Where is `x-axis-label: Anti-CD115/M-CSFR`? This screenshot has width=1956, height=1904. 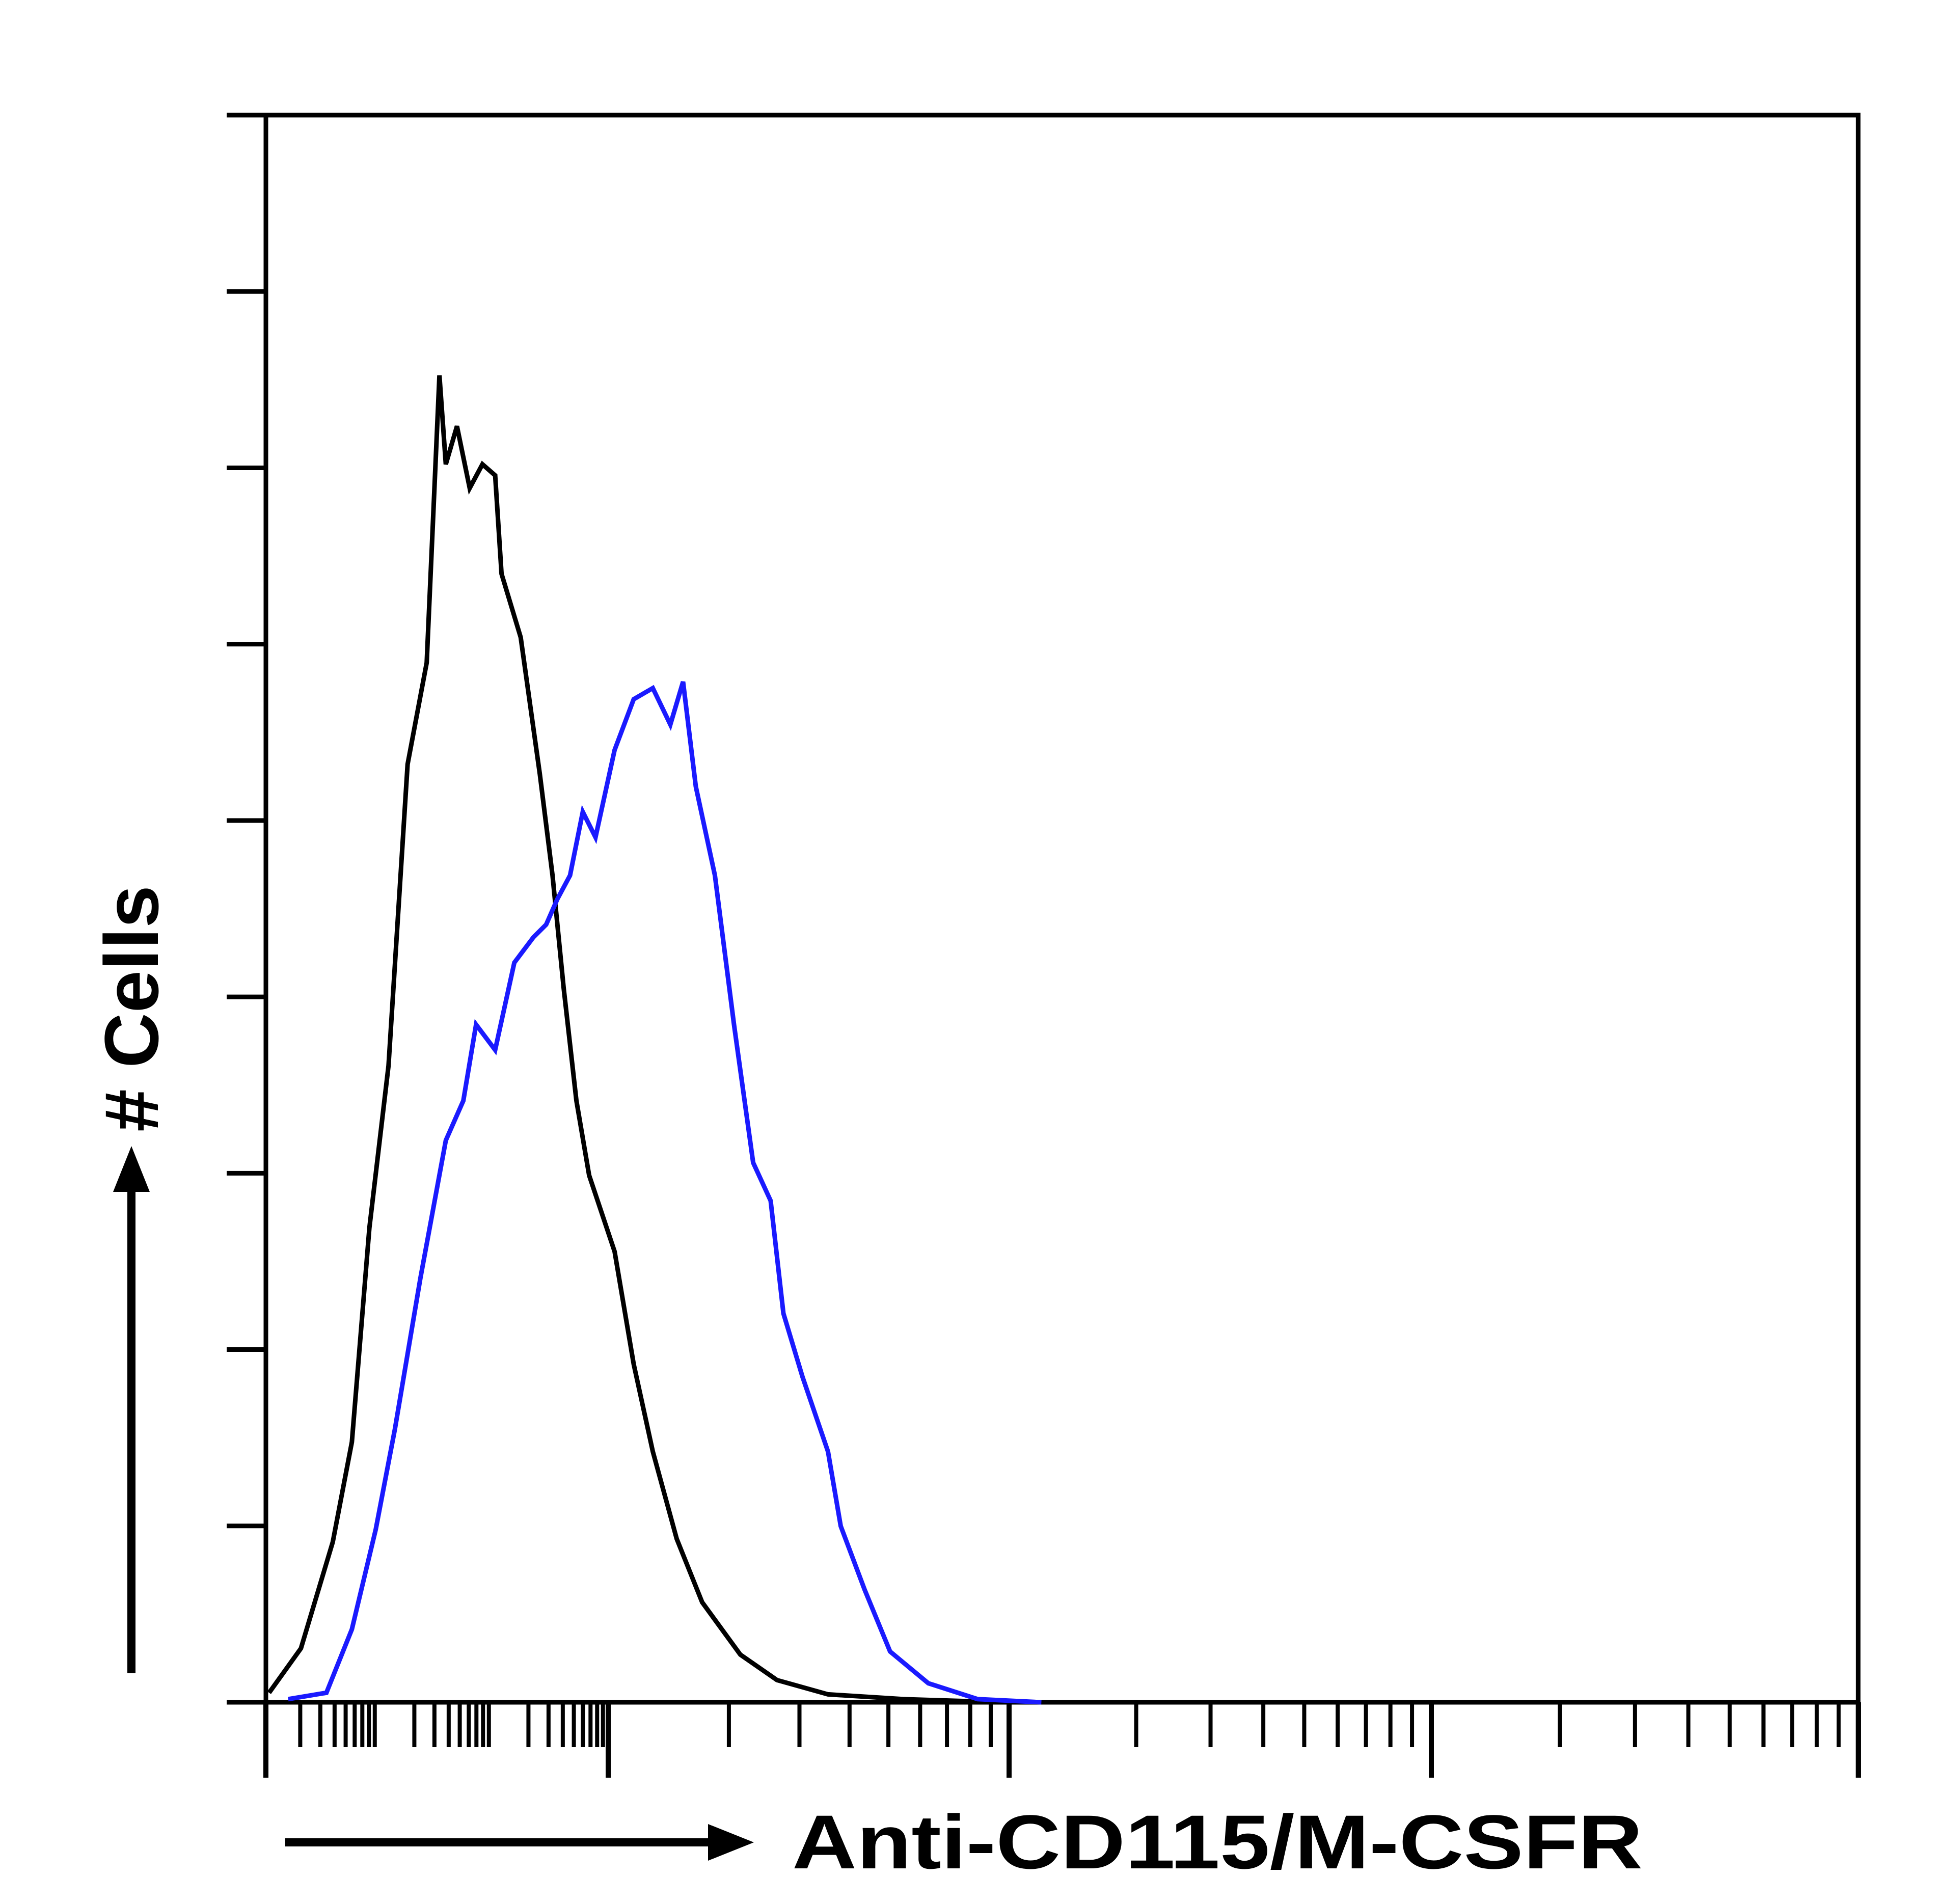 x-axis-label: Anti-CD115/M-CSFR is located at coordinates (1217, 1842).